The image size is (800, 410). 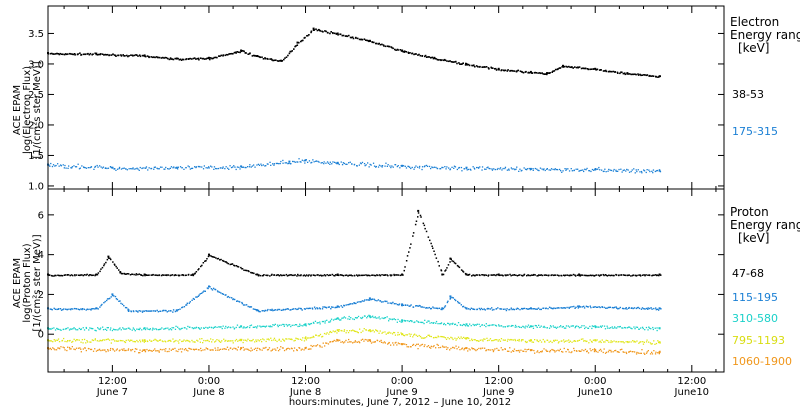 I want to click on xtick-day-label: June 7, so click(x=112, y=392).